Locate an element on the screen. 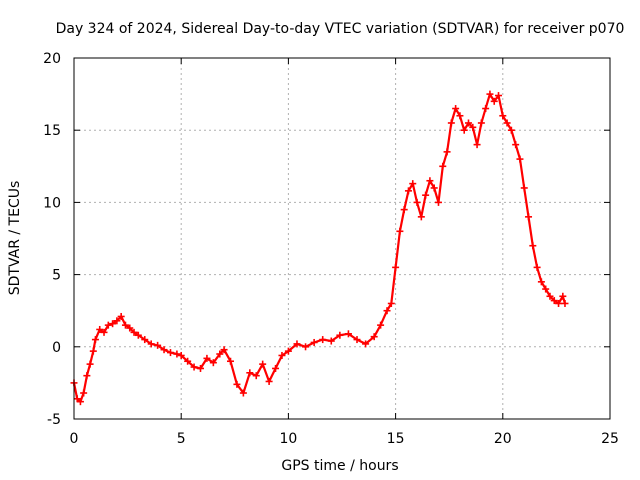 The width and height of the screenshot is (640, 480). x-tick-label: 5 is located at coordinates (181, 439).